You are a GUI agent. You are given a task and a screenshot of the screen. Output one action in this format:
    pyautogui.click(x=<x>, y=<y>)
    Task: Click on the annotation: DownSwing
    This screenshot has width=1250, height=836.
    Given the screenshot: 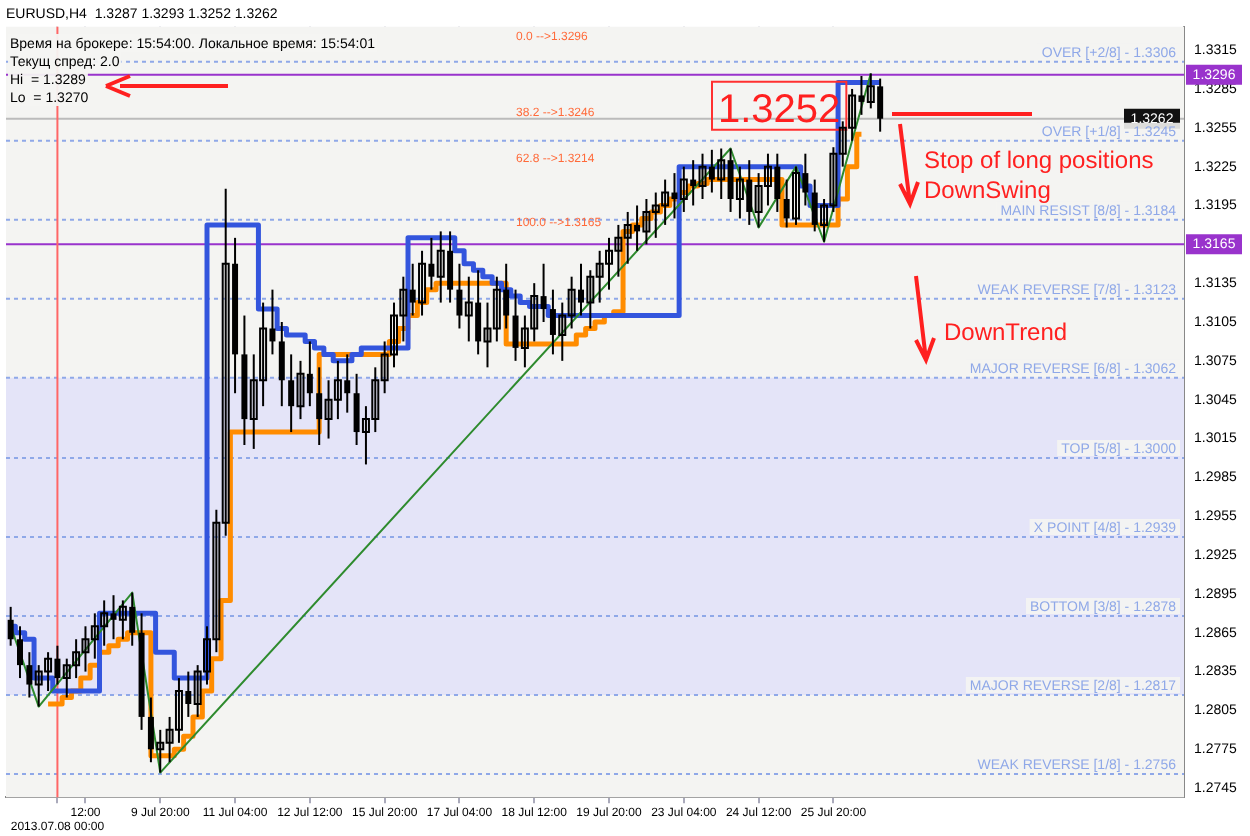 What is the action you would take?
    pyautogui.click(x=987, y=189)
    